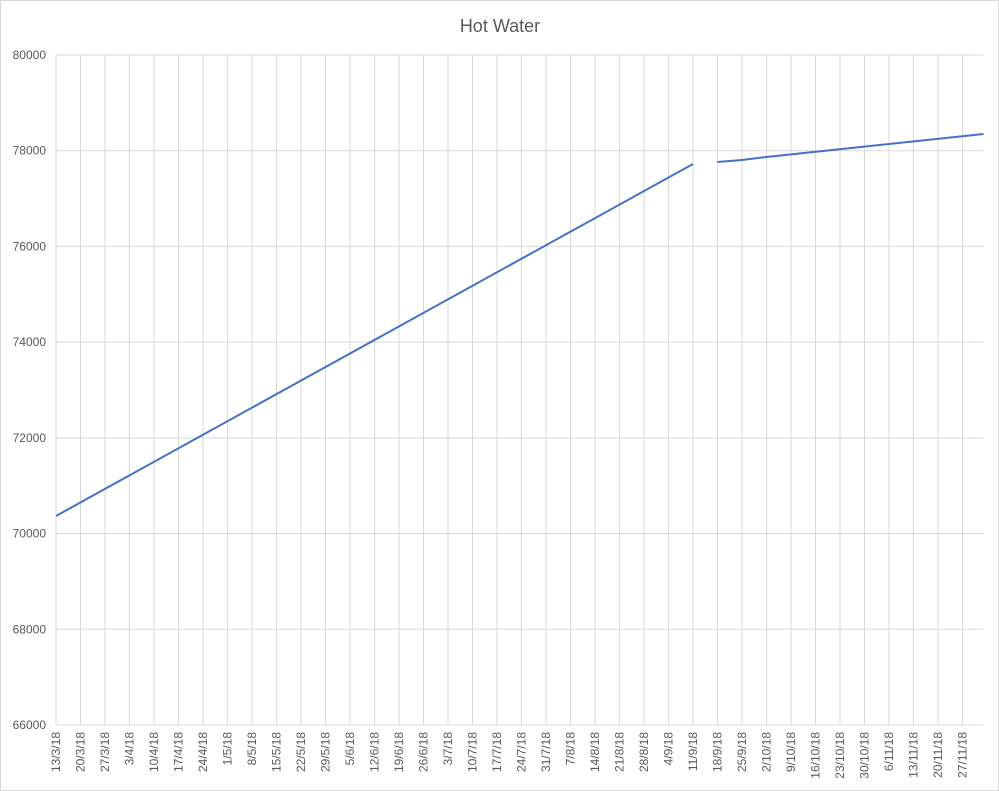  Describe the element at coordinates (473, 752) in the screenshot. I see `x-tick-label: 10/7/18` at that location.